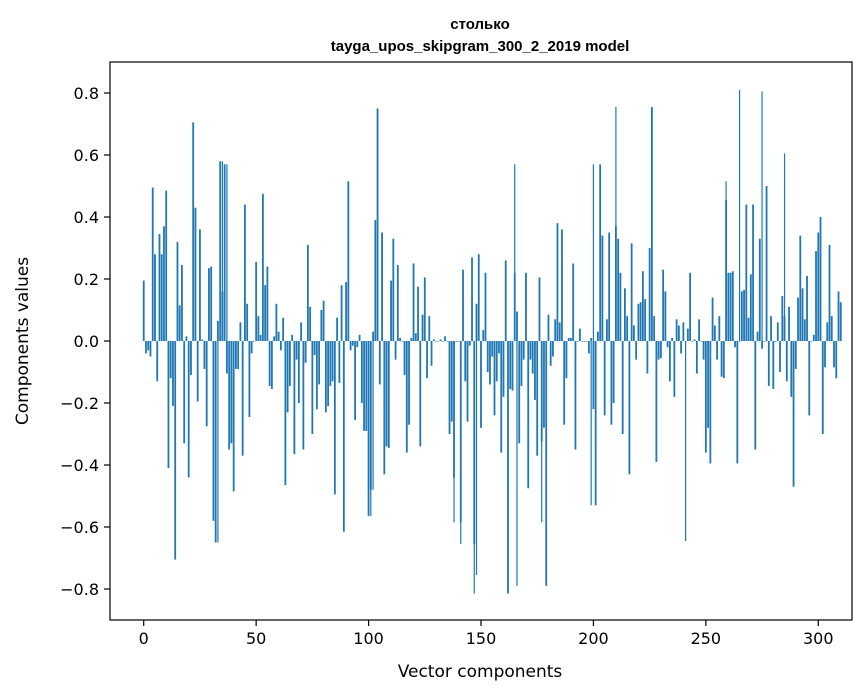 The width and height of the screenshot is (867, 696). What do you see at coordinates (79, 589) in the screenshot?
I see `y-tick-label-0: −0.8` at bounding box center [79, 589].